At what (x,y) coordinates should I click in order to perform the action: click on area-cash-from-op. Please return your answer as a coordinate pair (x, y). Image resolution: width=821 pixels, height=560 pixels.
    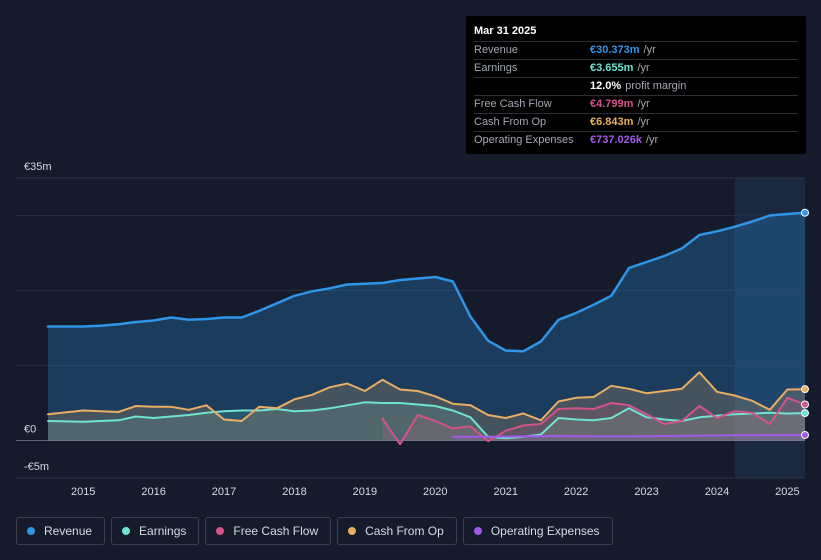
    Looking at the image, I should click on (426, 406).